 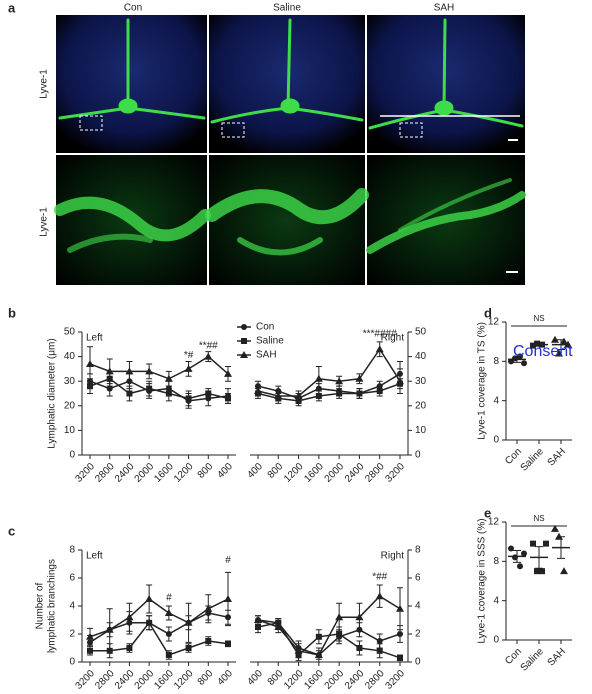 I want to click on annotation: #, so click(x=228, y=560).